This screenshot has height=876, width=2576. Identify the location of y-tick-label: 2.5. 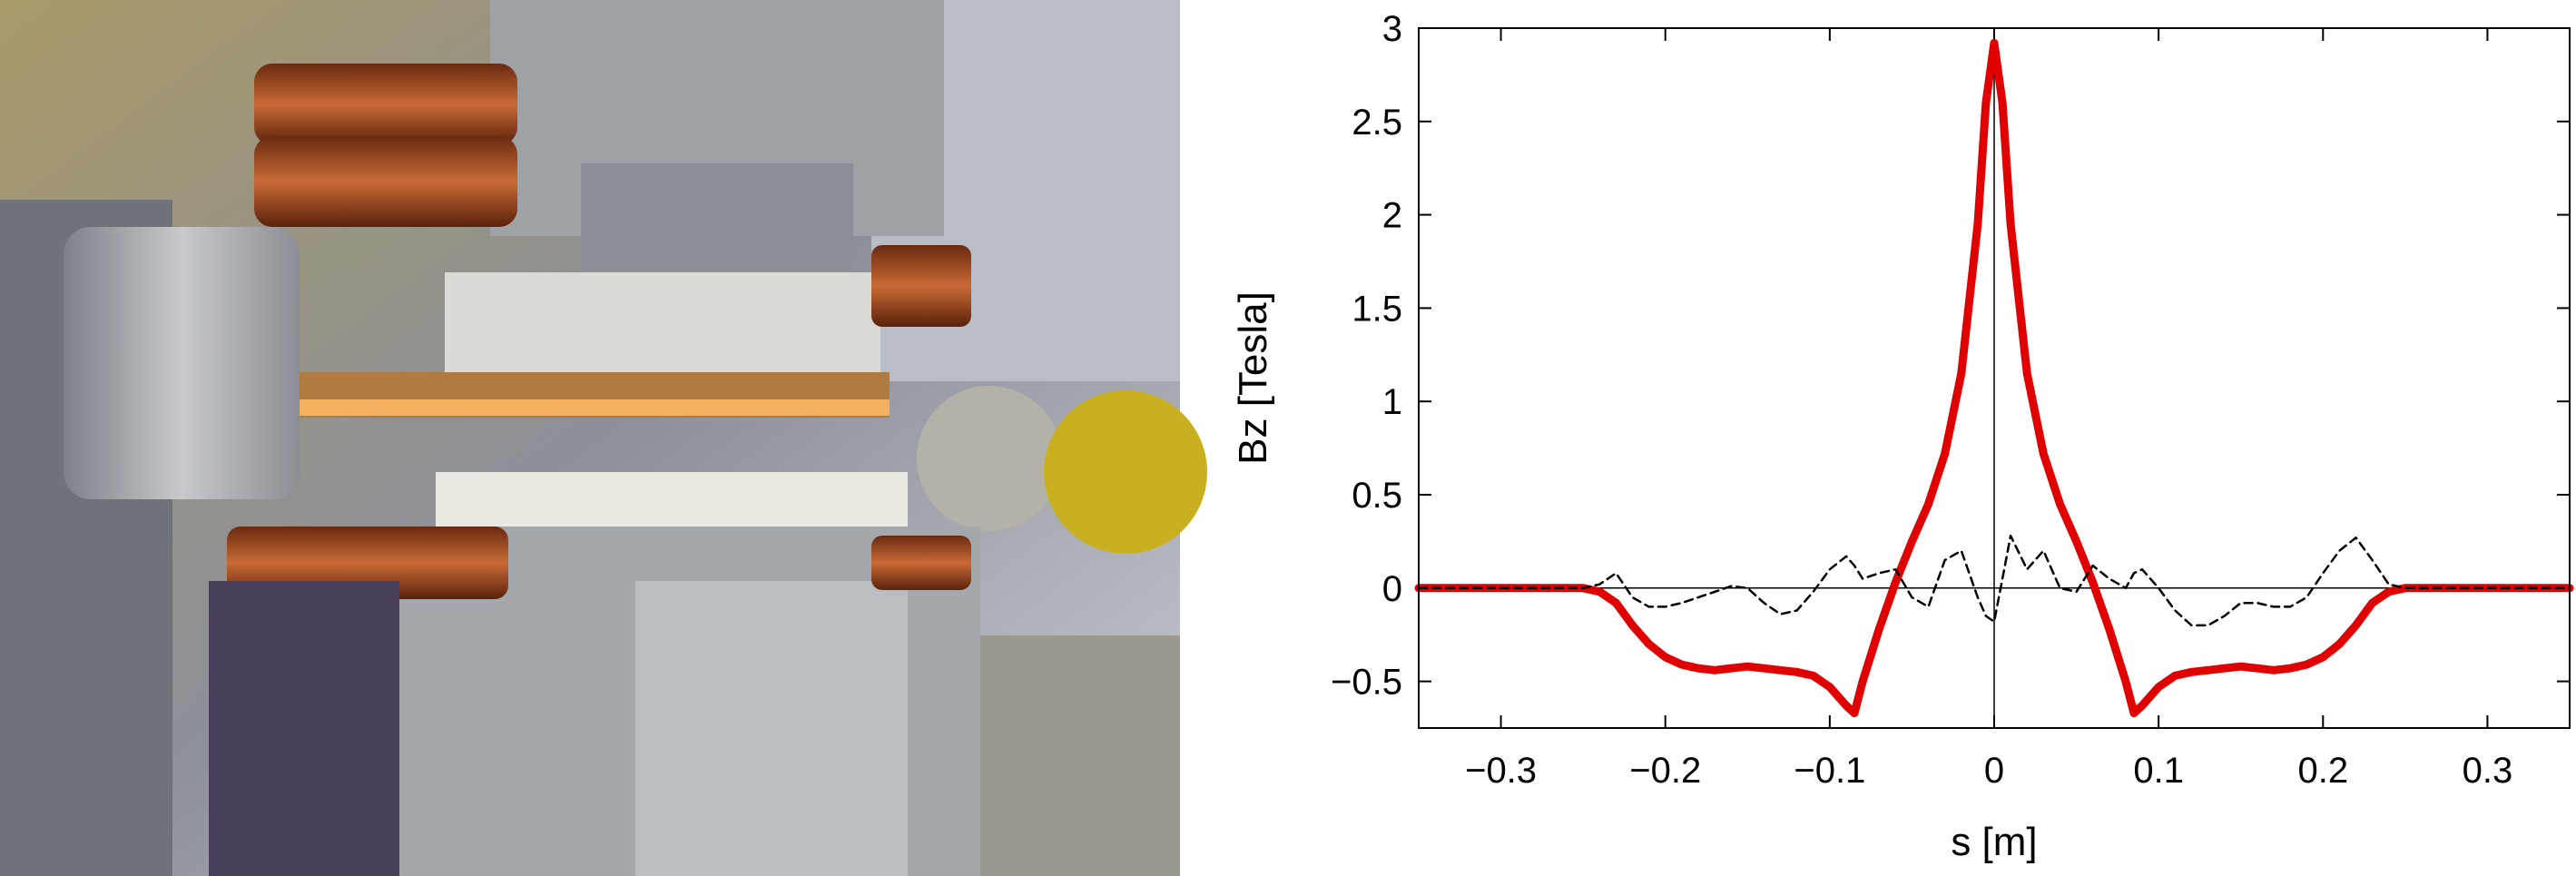
(1377, 123).